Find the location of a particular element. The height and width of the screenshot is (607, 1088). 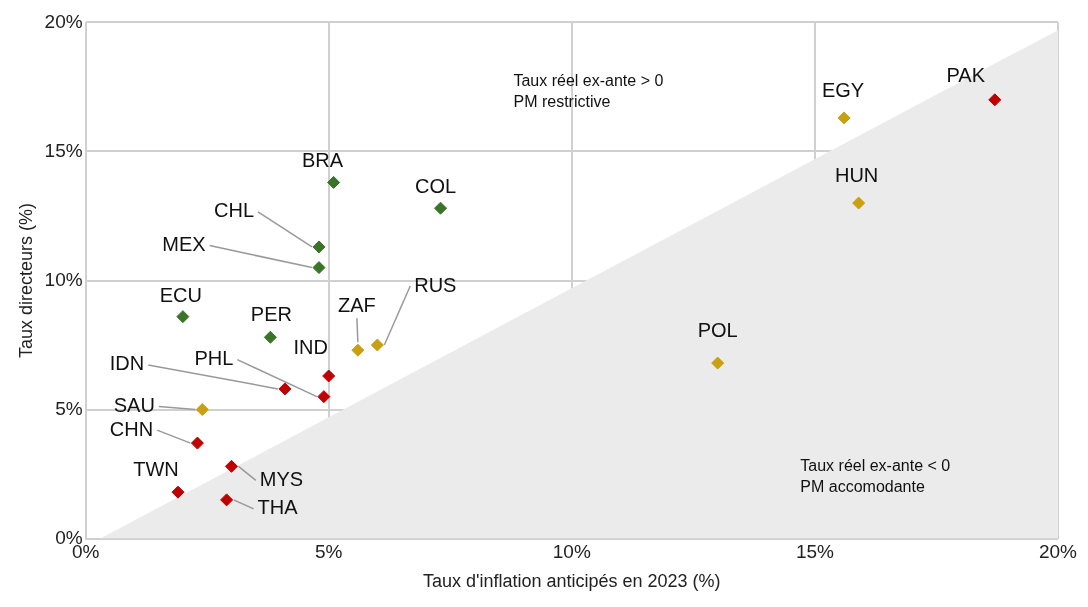

annotation: IND is located at coordinates (310, 346).